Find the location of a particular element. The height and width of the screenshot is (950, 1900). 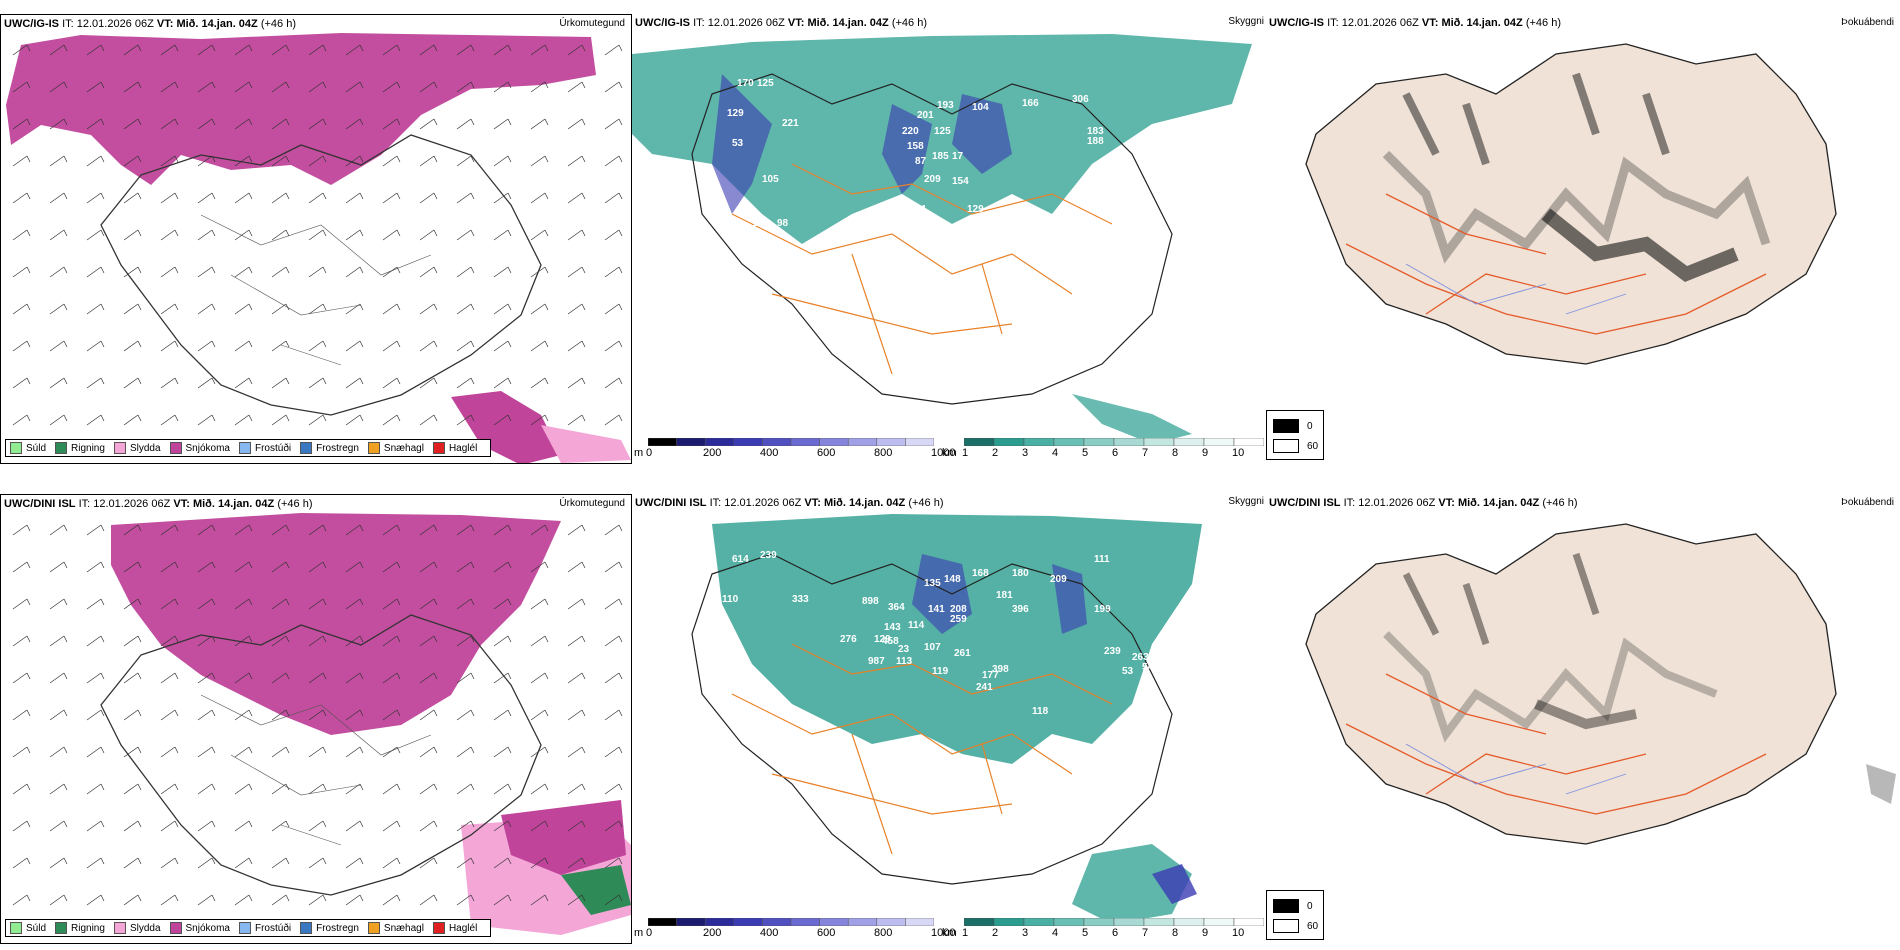

ceiling-label: 188 is located at coordinates (1095, 141).